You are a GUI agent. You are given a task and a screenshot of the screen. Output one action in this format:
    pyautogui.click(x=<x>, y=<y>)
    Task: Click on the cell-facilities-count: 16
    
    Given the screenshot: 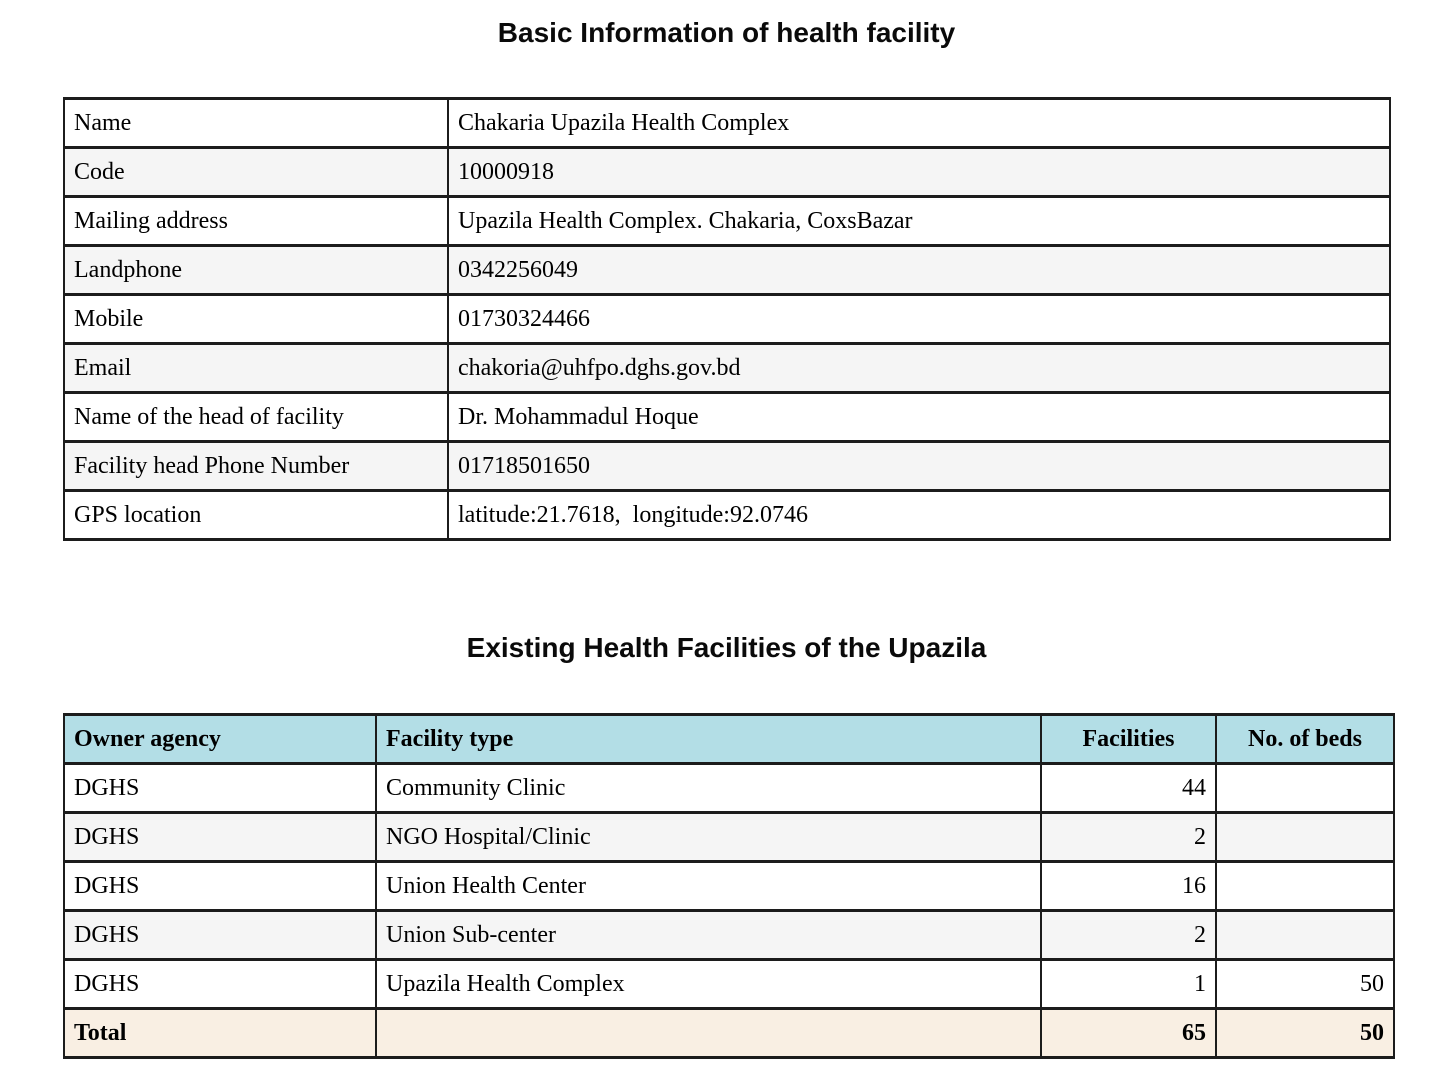 What is the action you would take?
    pyautogui.click(x=1128, y=886)
    